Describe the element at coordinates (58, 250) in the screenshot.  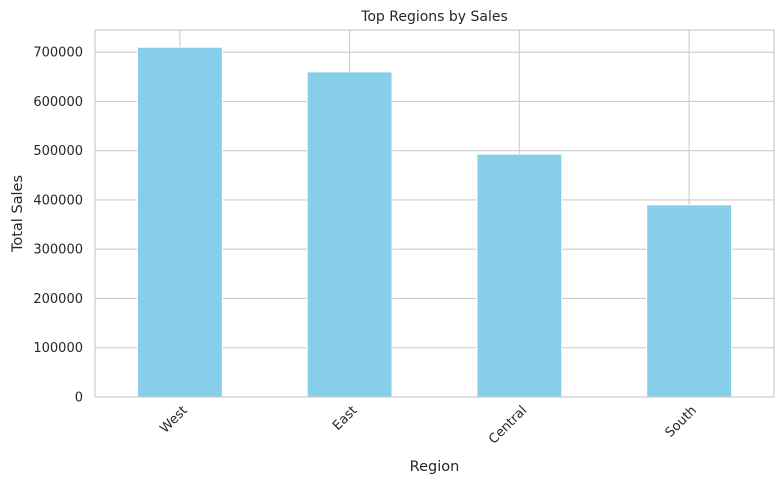
I see `y-tick-label: 300000` at that location.